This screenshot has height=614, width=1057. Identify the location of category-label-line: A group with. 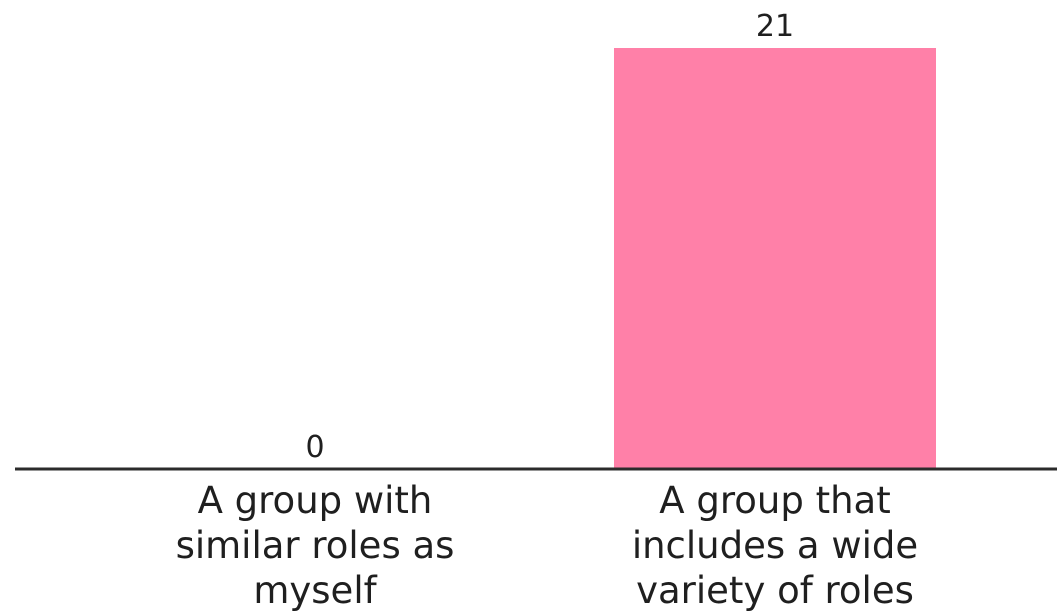
(315, 500).